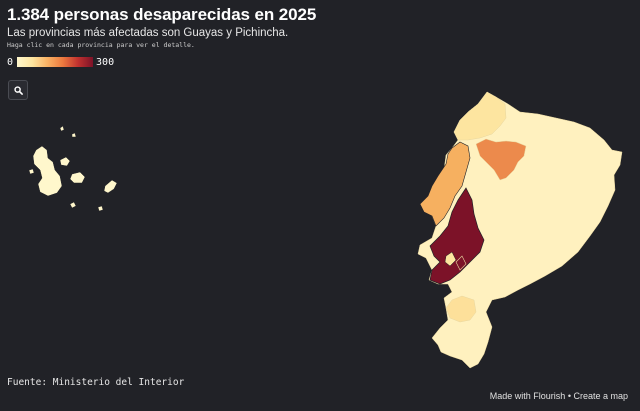  What do you see at coordinates (10, 62) in the screenshot?
I see `legend-min-label: 0` at bounding box center [10, 62].